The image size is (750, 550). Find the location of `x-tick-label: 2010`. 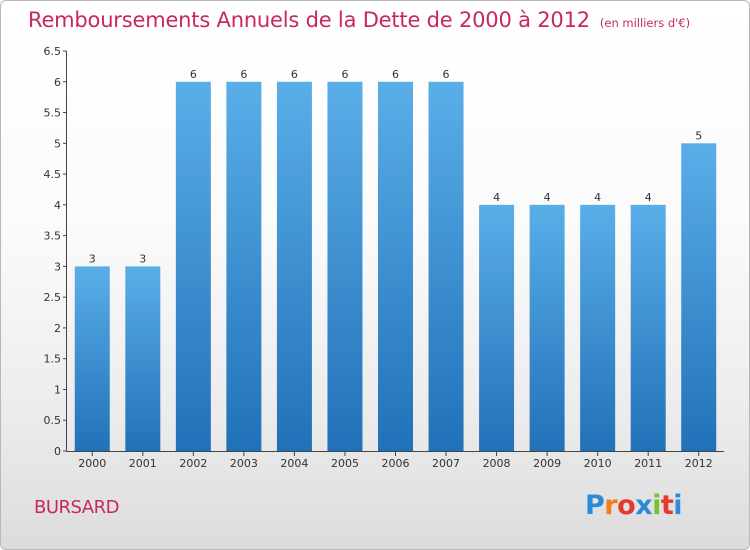

x-tick-label: 2010 is located at coordinates (598, 463).